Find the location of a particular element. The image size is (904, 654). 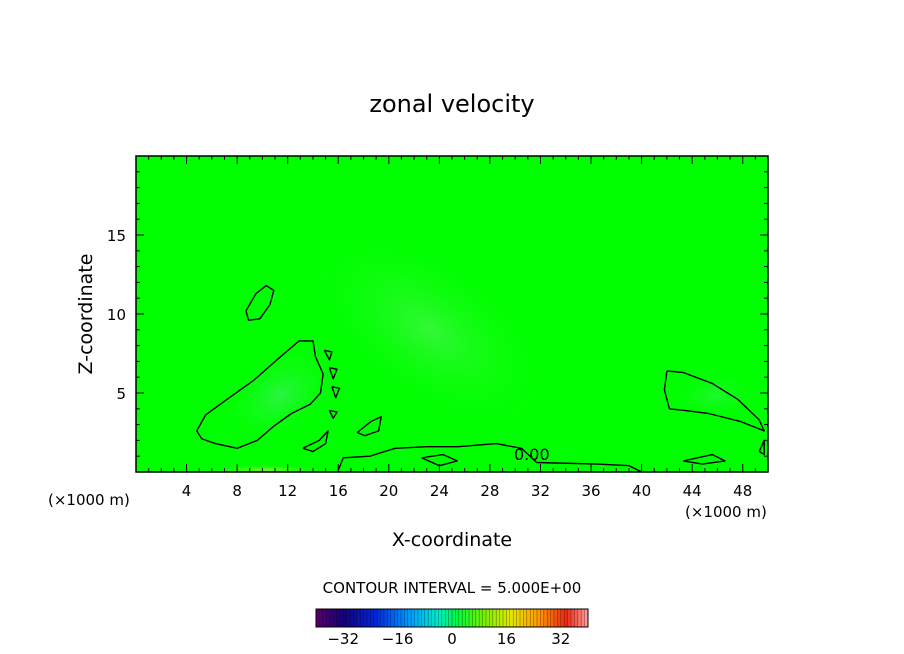

colorbar is located at coordinates (452, 618).